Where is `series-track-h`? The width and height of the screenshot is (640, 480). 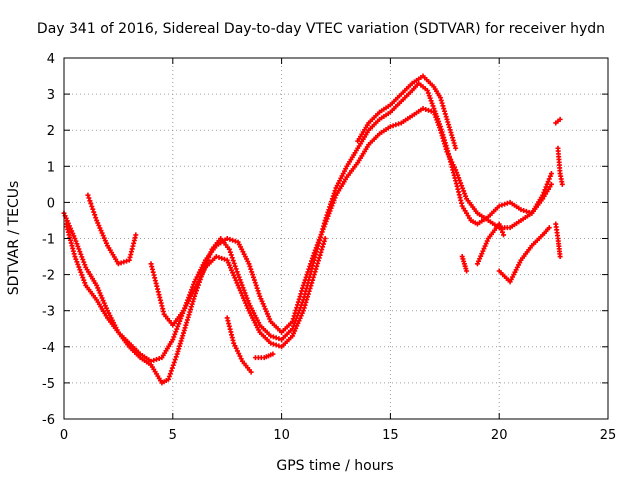
series-track-h is located at coordinates (464, 264).